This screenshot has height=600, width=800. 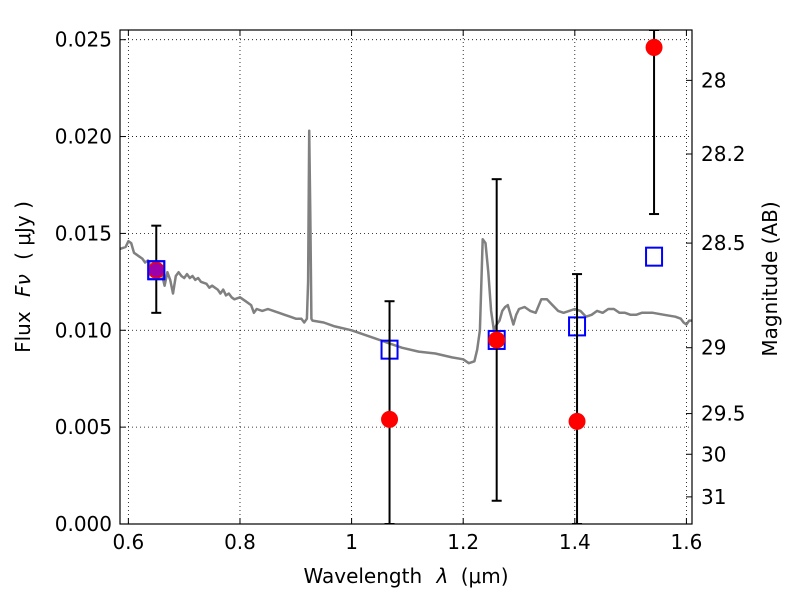 I want to click on model-point-overlay, so click(x=156, y=270).